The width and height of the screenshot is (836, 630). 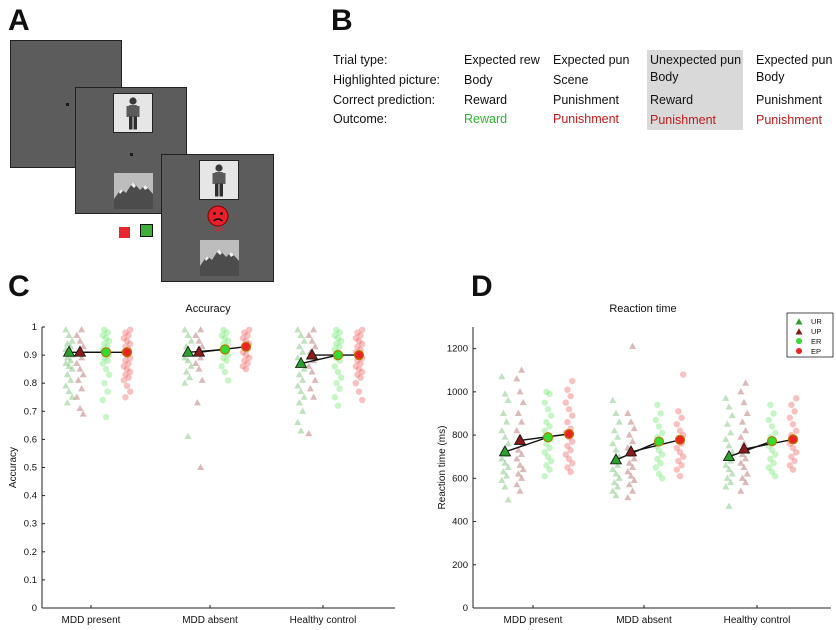 What do you see at coordinates (660, 435) in the screenshot?
I see `series-er` at bounding box center [660, 435].